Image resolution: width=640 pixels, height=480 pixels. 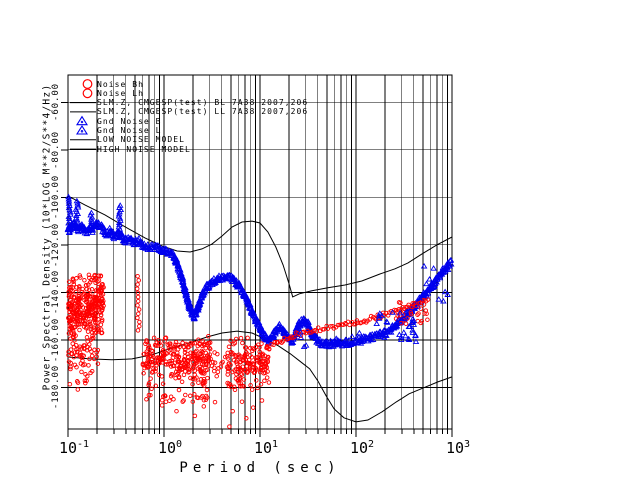 What do you see at coordinates (203, 103) in the screenshot?
I see `legend-entry: SLM.Z, CMGESP(test) BL 7A38 2007,206` at bounding box center [203, 103].